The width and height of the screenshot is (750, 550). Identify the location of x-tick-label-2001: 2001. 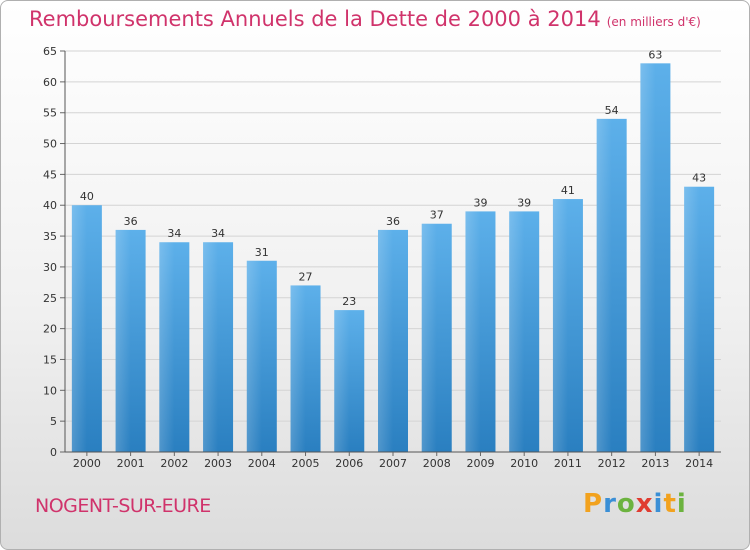
(131, 463).